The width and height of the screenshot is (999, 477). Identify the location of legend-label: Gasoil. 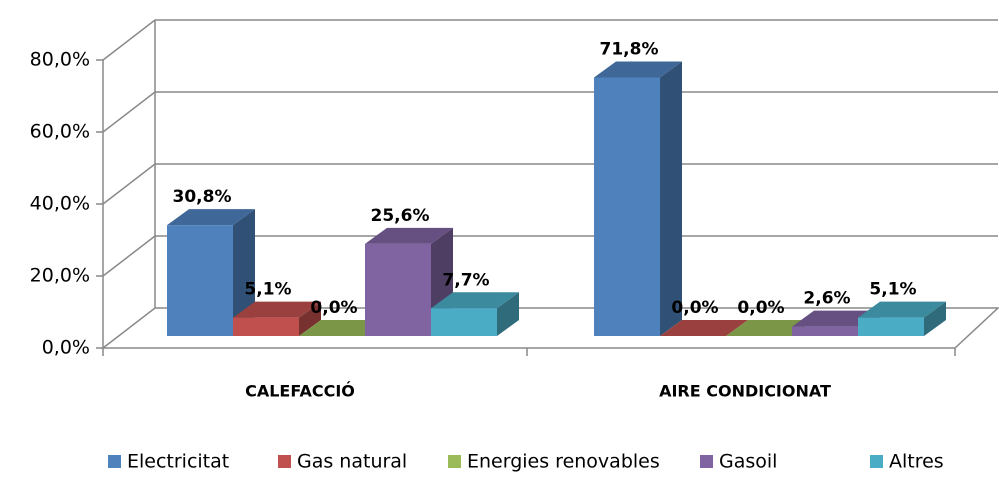
(748, 462).